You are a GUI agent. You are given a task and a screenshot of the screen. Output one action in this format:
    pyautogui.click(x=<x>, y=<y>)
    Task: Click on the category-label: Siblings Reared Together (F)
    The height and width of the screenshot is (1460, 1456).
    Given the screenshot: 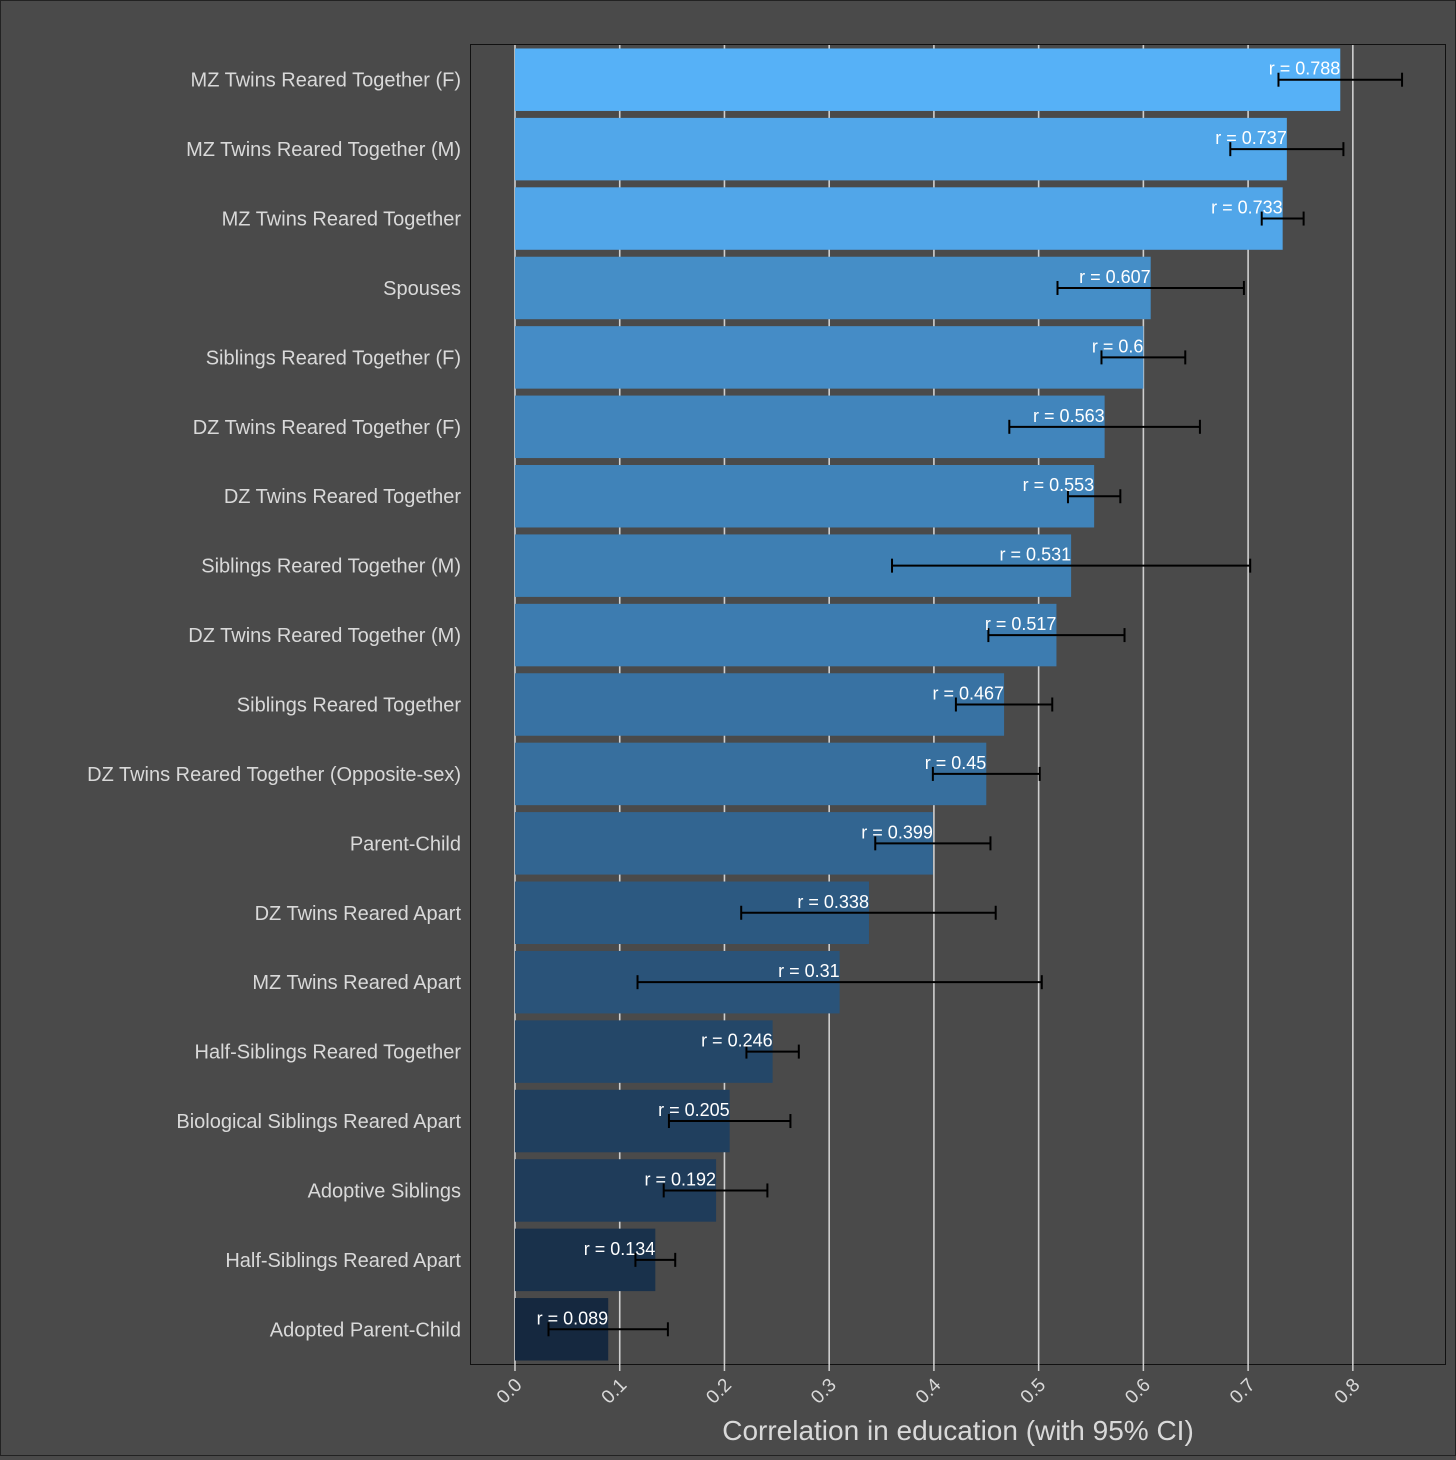 What is the action you would take?
    pyautogui.click(x=333, y=358)
    